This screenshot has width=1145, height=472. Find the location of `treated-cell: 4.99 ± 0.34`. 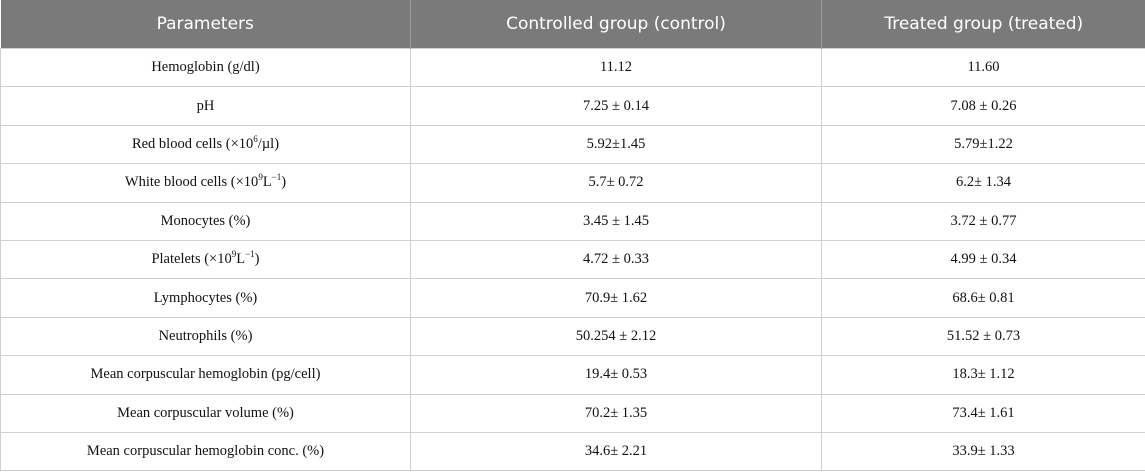

treated-cell: 4.99 ± 0.34 is located at coordinates (983, 259).